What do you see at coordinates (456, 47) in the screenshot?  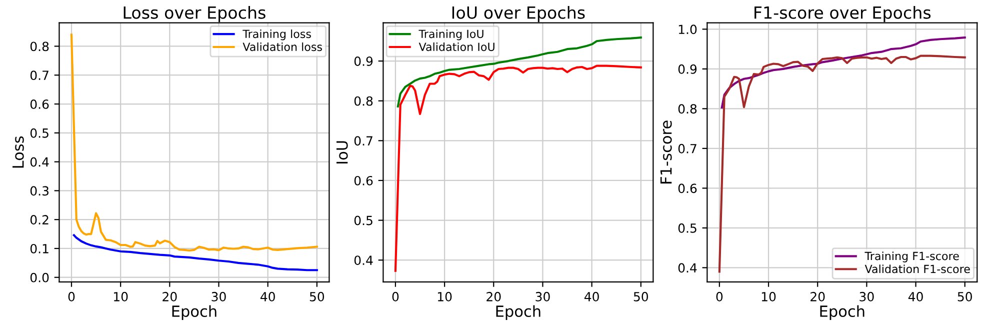 I see `legend-label: Validation IoU` at bounding box center [456, 47].